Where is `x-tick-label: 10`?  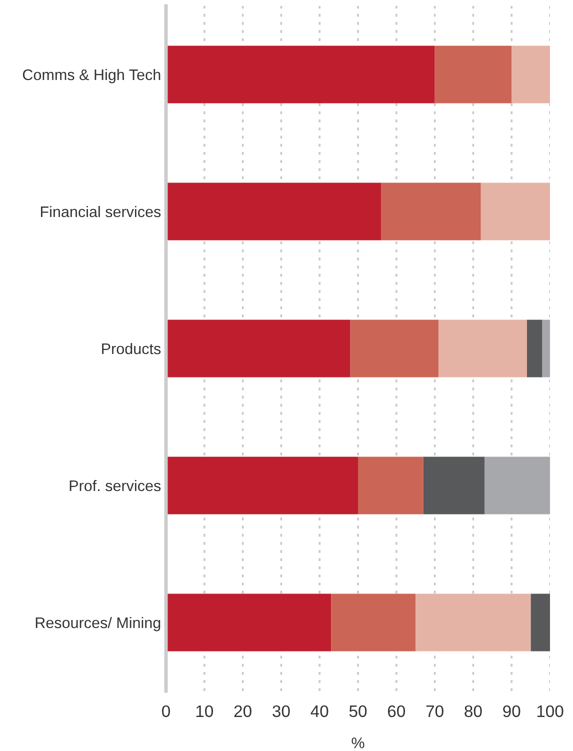 x-tick-label: 10 is located at coordinates (205, 711).